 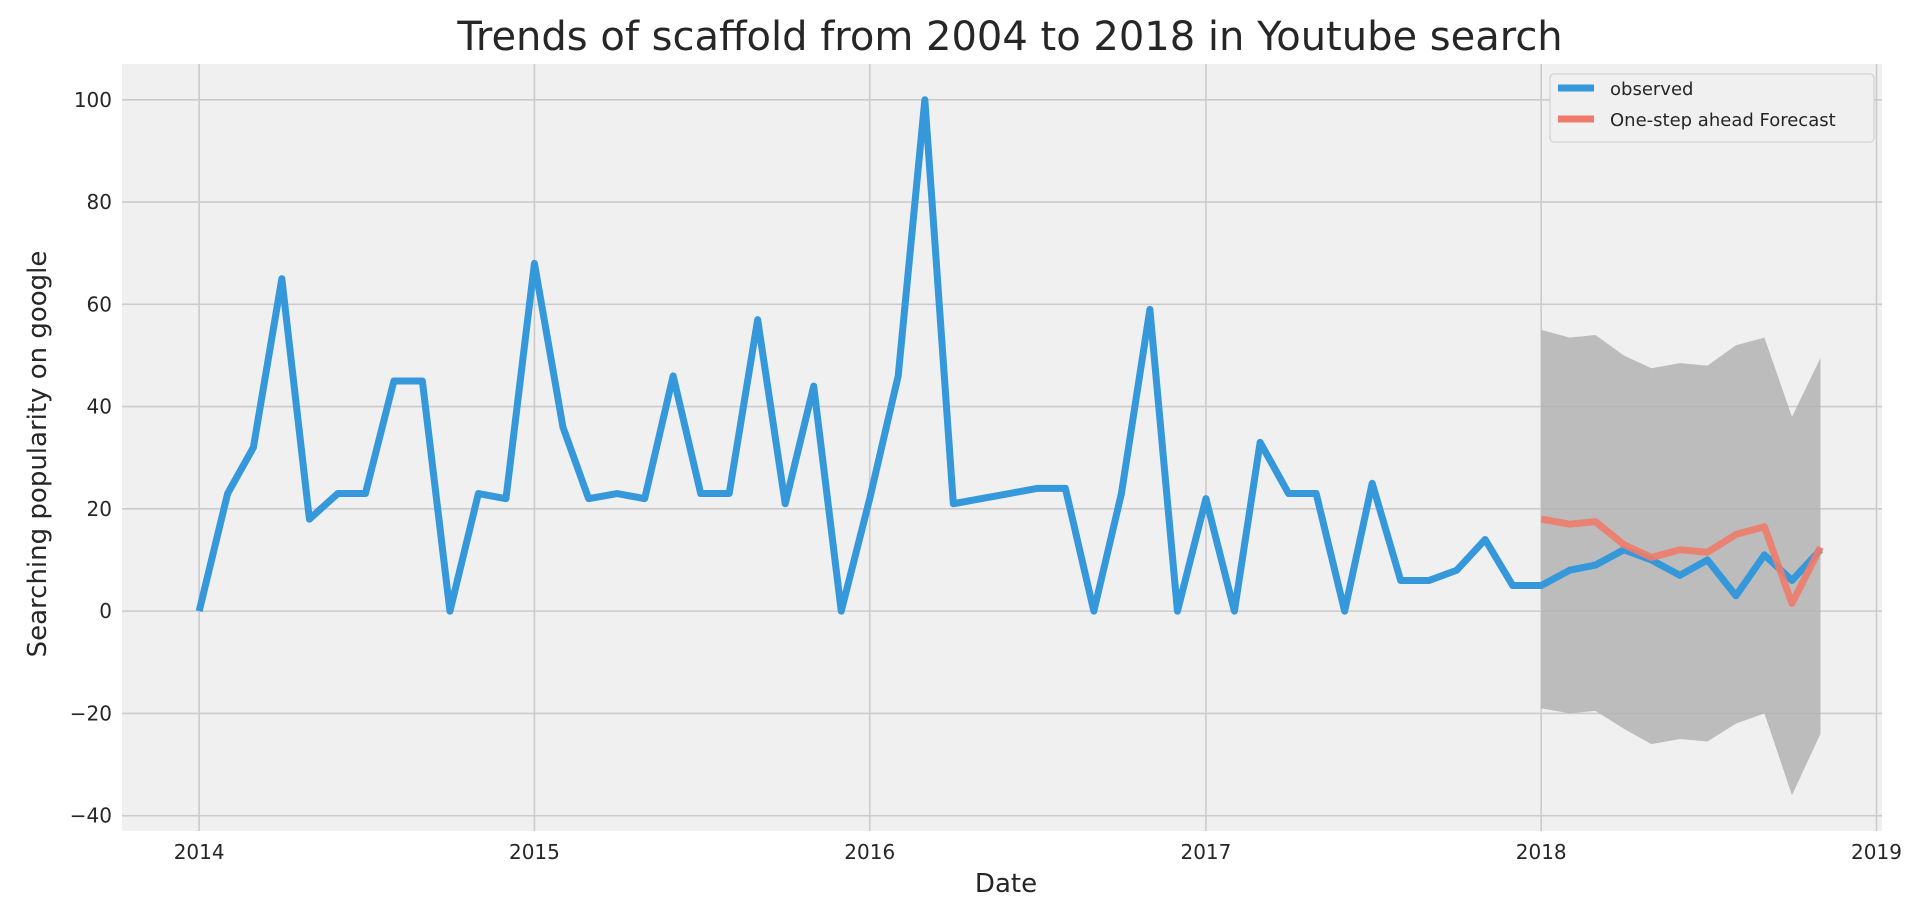 I want to click on y-axis: −40 −20 0 20 40 60 80 100, so click(x=91, y=458).